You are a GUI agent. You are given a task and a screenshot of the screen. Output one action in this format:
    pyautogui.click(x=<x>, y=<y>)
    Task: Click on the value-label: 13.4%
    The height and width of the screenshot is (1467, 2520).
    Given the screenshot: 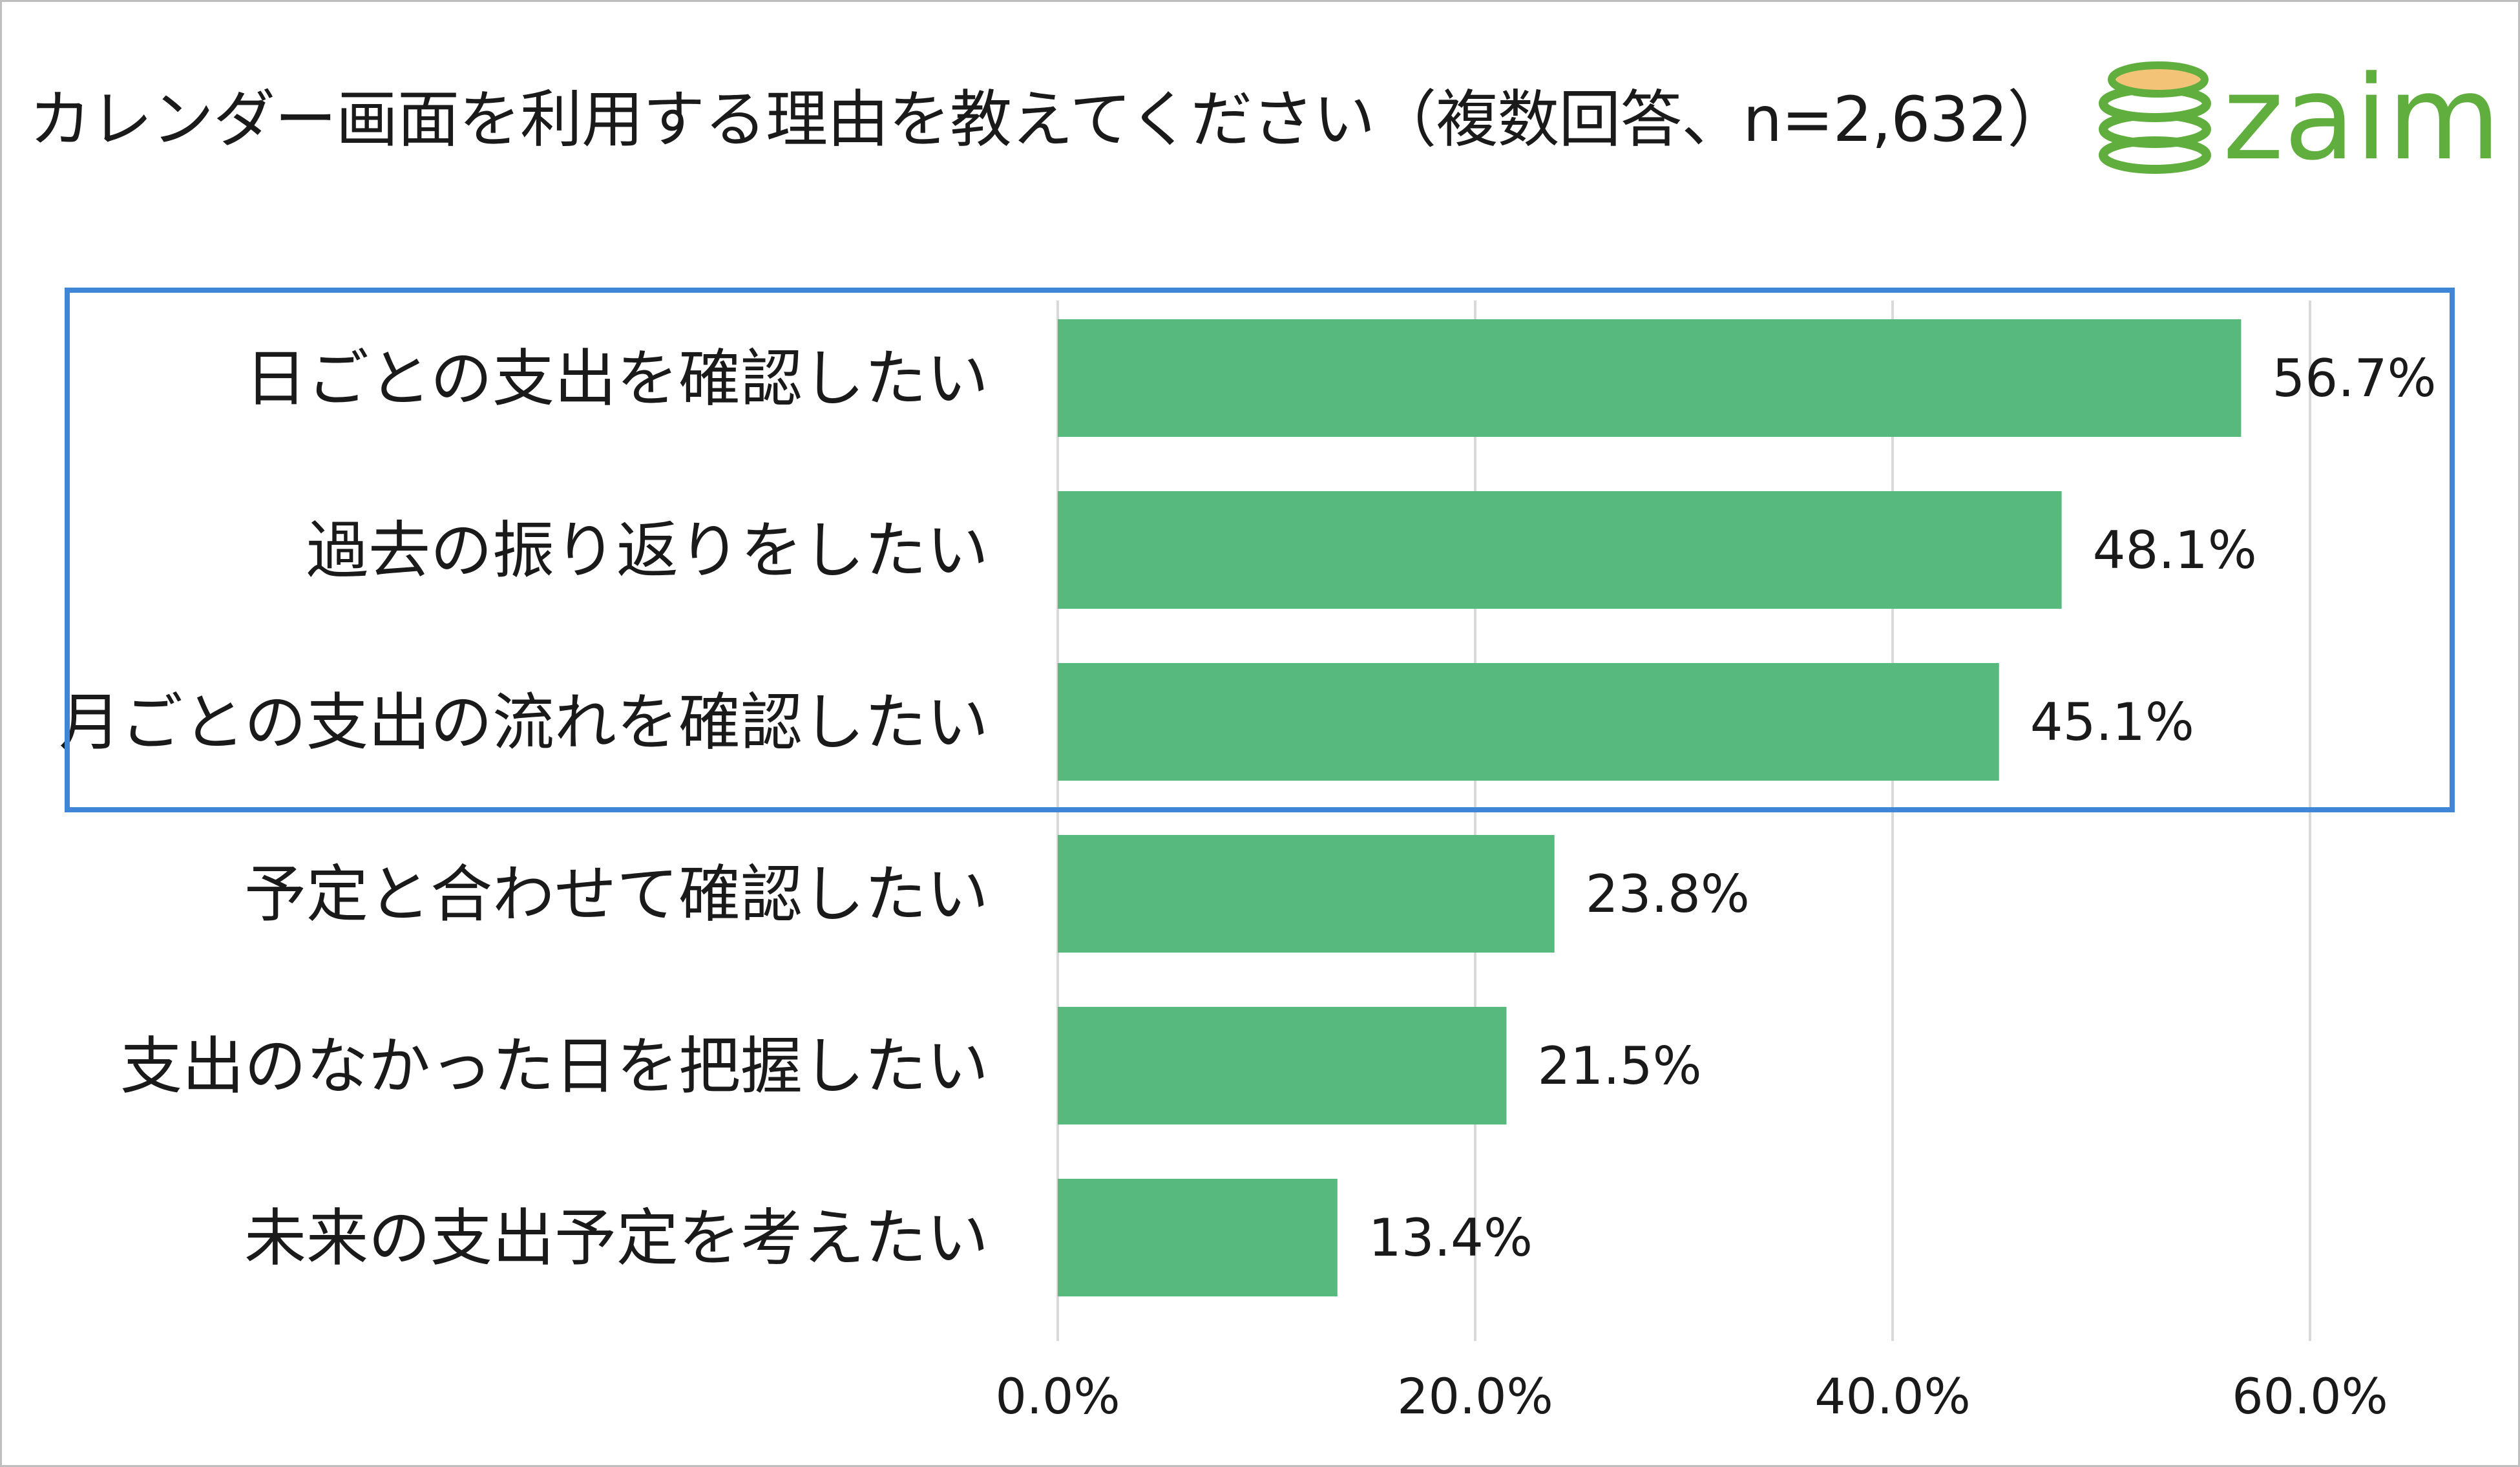 What is the action you would take?
    pyautogui.click(x=1451, y=1238)
    